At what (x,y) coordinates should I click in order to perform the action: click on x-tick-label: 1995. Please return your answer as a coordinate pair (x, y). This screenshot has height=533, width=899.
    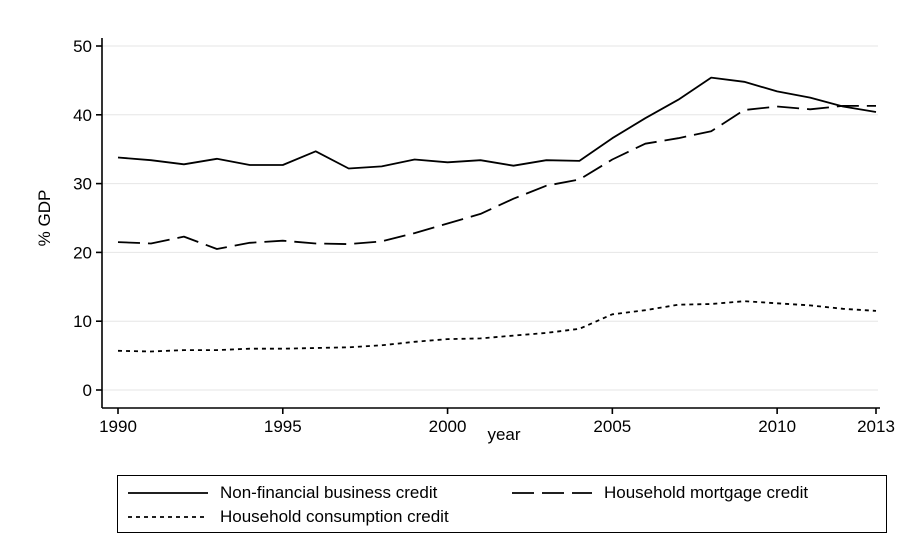
    Looking at the image, I should click on (283, 426).